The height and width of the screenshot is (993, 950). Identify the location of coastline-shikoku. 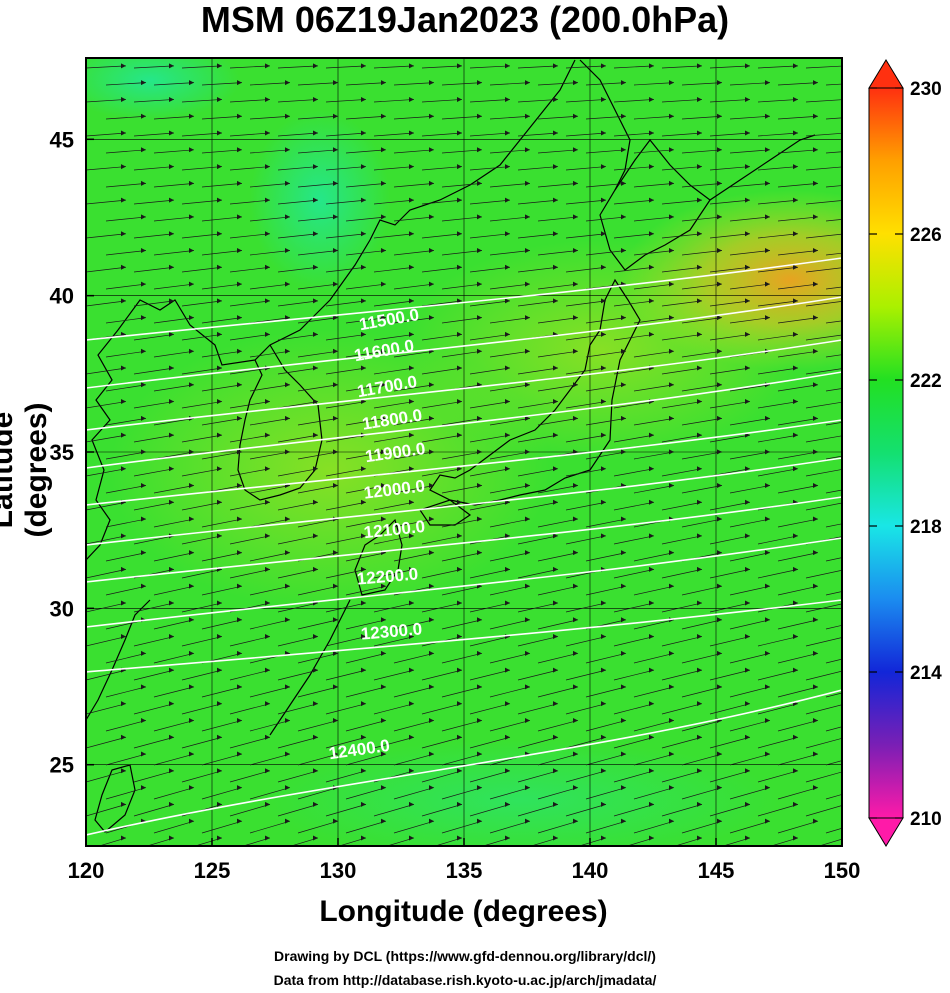
(445, 512).